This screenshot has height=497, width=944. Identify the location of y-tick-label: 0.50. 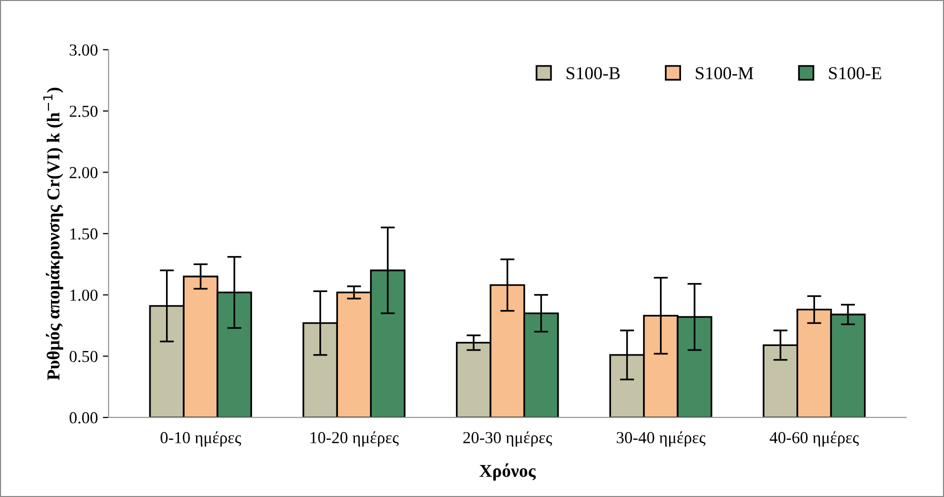
(84, 356).